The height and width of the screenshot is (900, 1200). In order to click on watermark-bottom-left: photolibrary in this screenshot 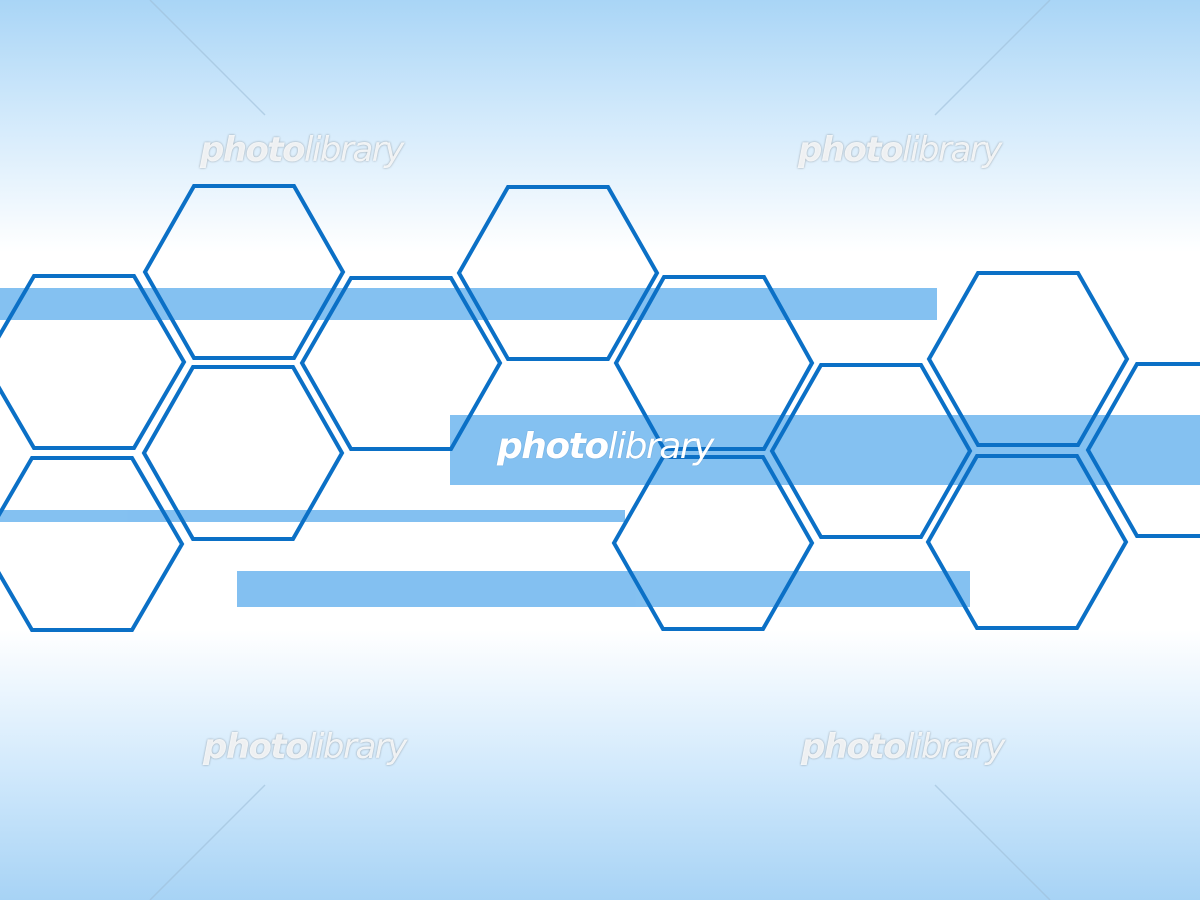, I will do `click(305, 747)`.